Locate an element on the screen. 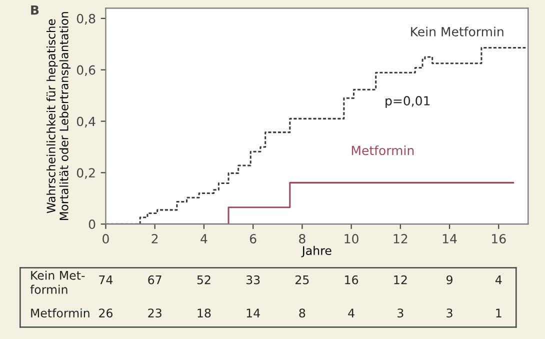  text: Kein Met- formin is located at coordinates (57, 282).